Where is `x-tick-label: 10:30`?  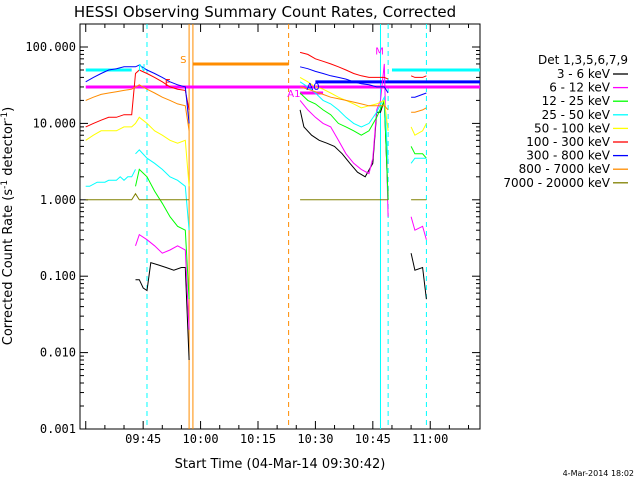
x-tick-label: 10:30 is located at coordinates (315, 439).